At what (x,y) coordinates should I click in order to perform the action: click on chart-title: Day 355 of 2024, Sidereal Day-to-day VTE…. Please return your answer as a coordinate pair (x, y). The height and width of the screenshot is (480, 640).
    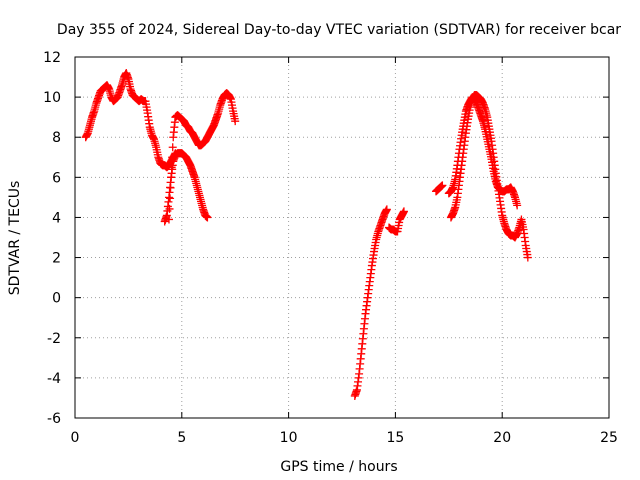
    Looking at the image, I should click on (339, 30).